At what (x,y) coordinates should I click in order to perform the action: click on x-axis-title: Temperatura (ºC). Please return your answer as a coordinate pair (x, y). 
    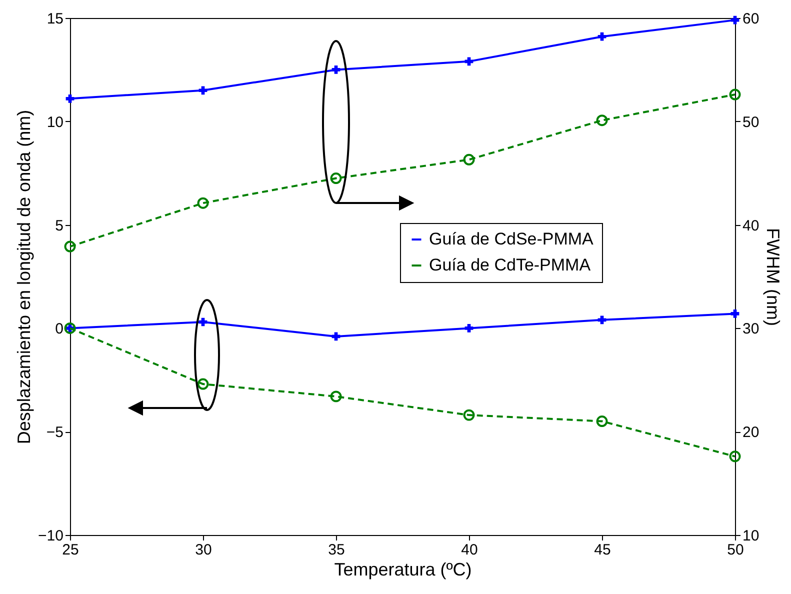
    Looking at the image, I should click on (403, 570).